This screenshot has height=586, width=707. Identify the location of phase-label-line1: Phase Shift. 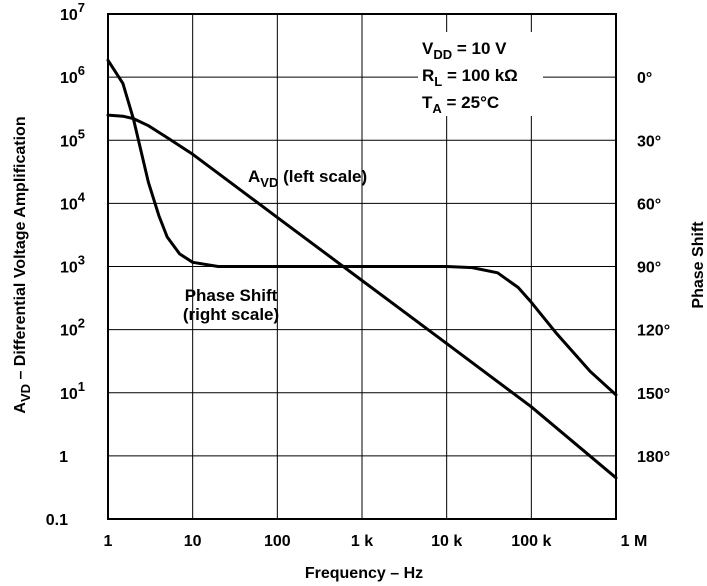
(231, 295).